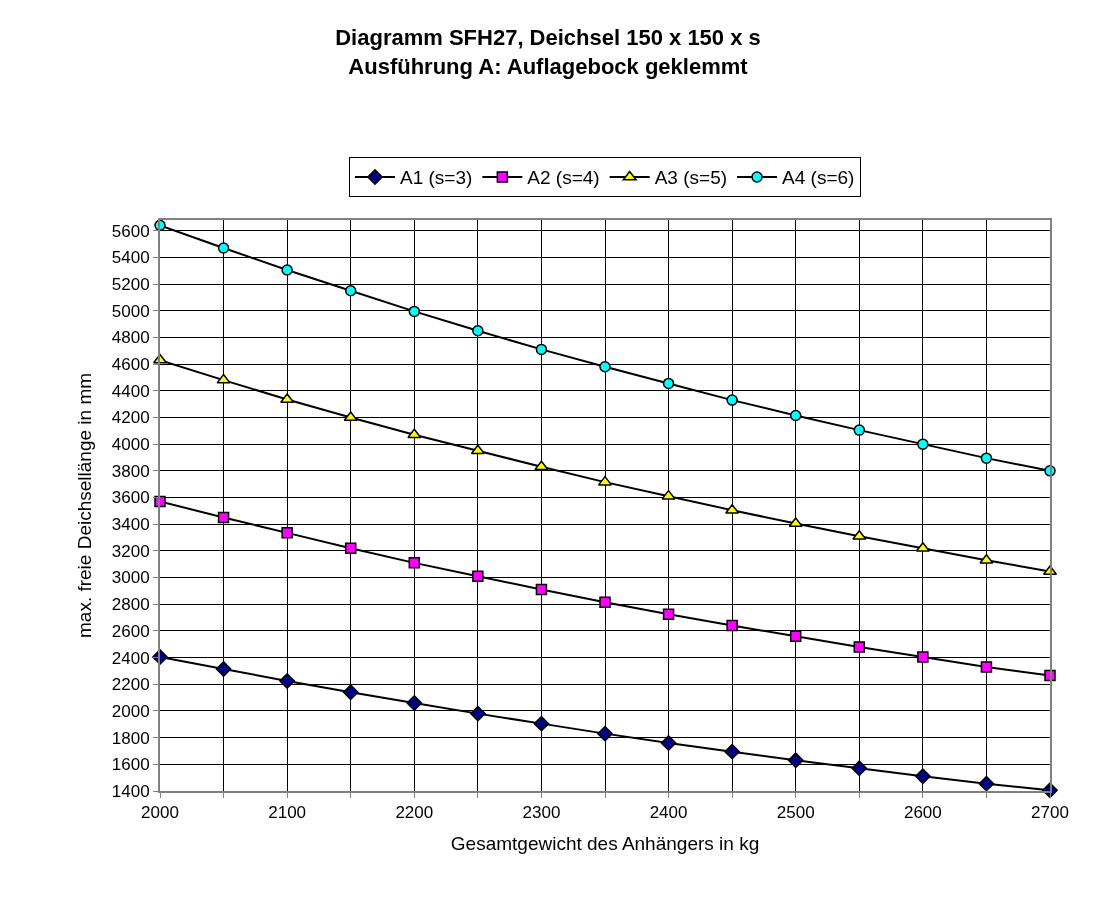  Describe the element at coordinates (85, 505) in the screenshot. I see `y-axis-title: max. freie Deichsellänge in mm` at that location.